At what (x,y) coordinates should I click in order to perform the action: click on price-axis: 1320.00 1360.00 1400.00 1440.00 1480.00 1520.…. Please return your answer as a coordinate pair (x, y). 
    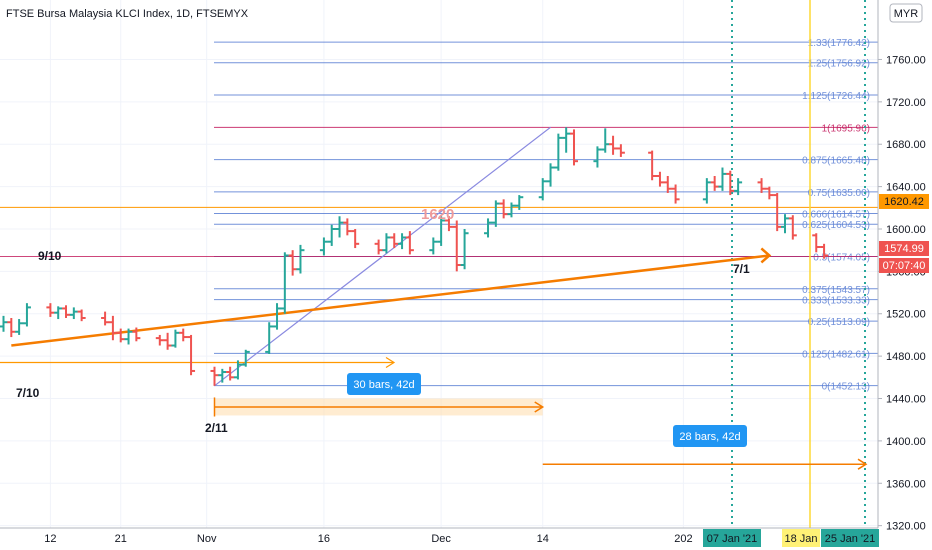
    Looking at the image, I should click on (902, 293).